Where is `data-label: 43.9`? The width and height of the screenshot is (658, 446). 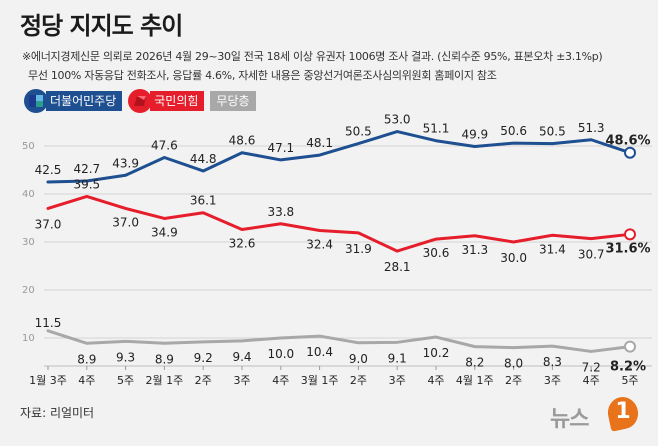 data-label: 43.9 is located at coordinates (125, 163).